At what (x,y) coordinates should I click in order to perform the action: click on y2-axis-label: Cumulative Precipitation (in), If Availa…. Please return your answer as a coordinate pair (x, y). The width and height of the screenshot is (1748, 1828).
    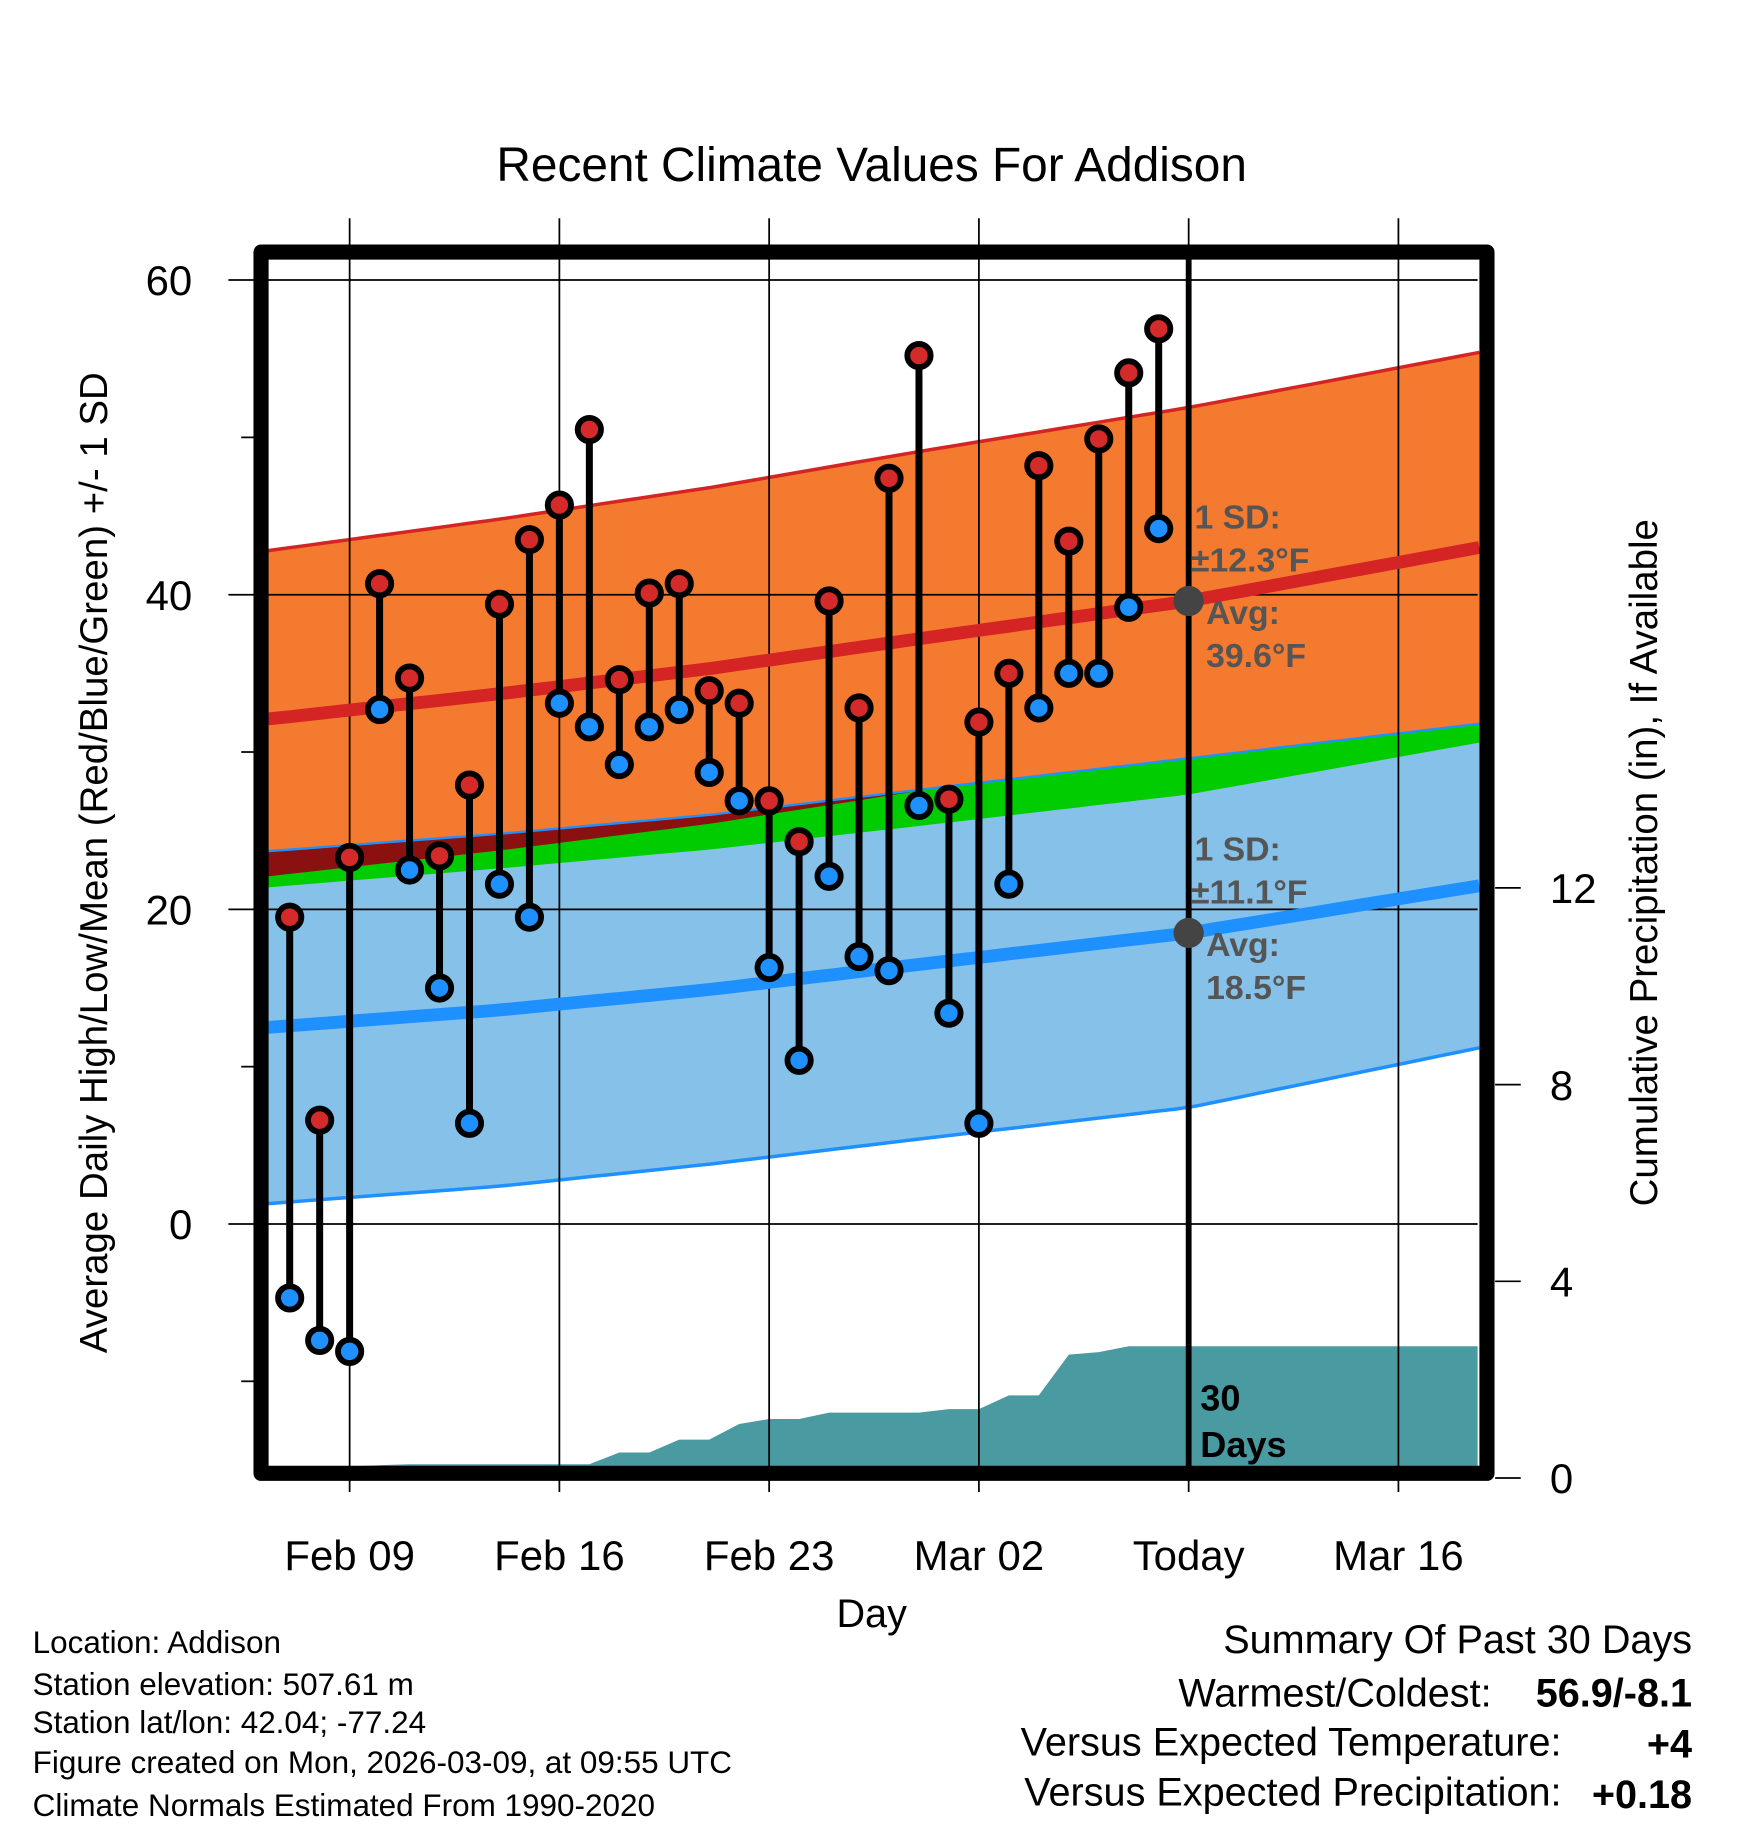
    Looking at the image, I should click on (1644, 862).